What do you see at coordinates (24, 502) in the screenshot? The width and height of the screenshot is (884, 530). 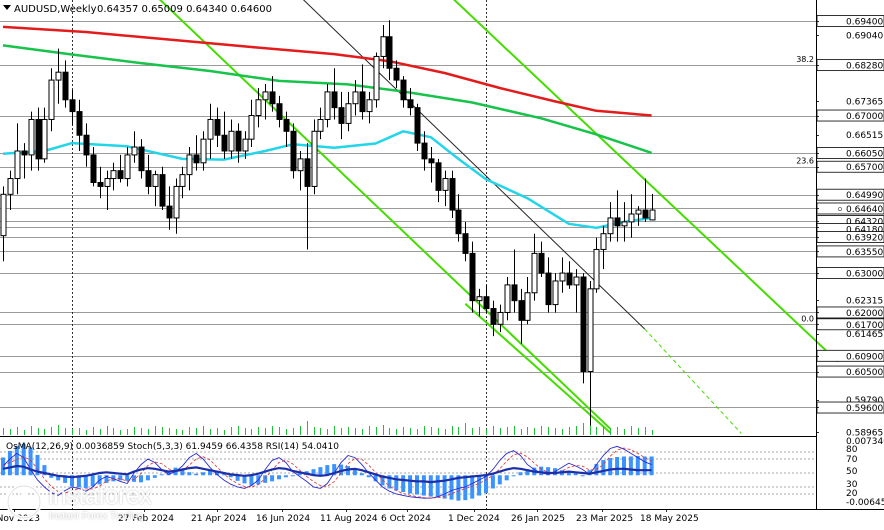 I see `instaforex-logo-icon` at bounding box center [24, 502].